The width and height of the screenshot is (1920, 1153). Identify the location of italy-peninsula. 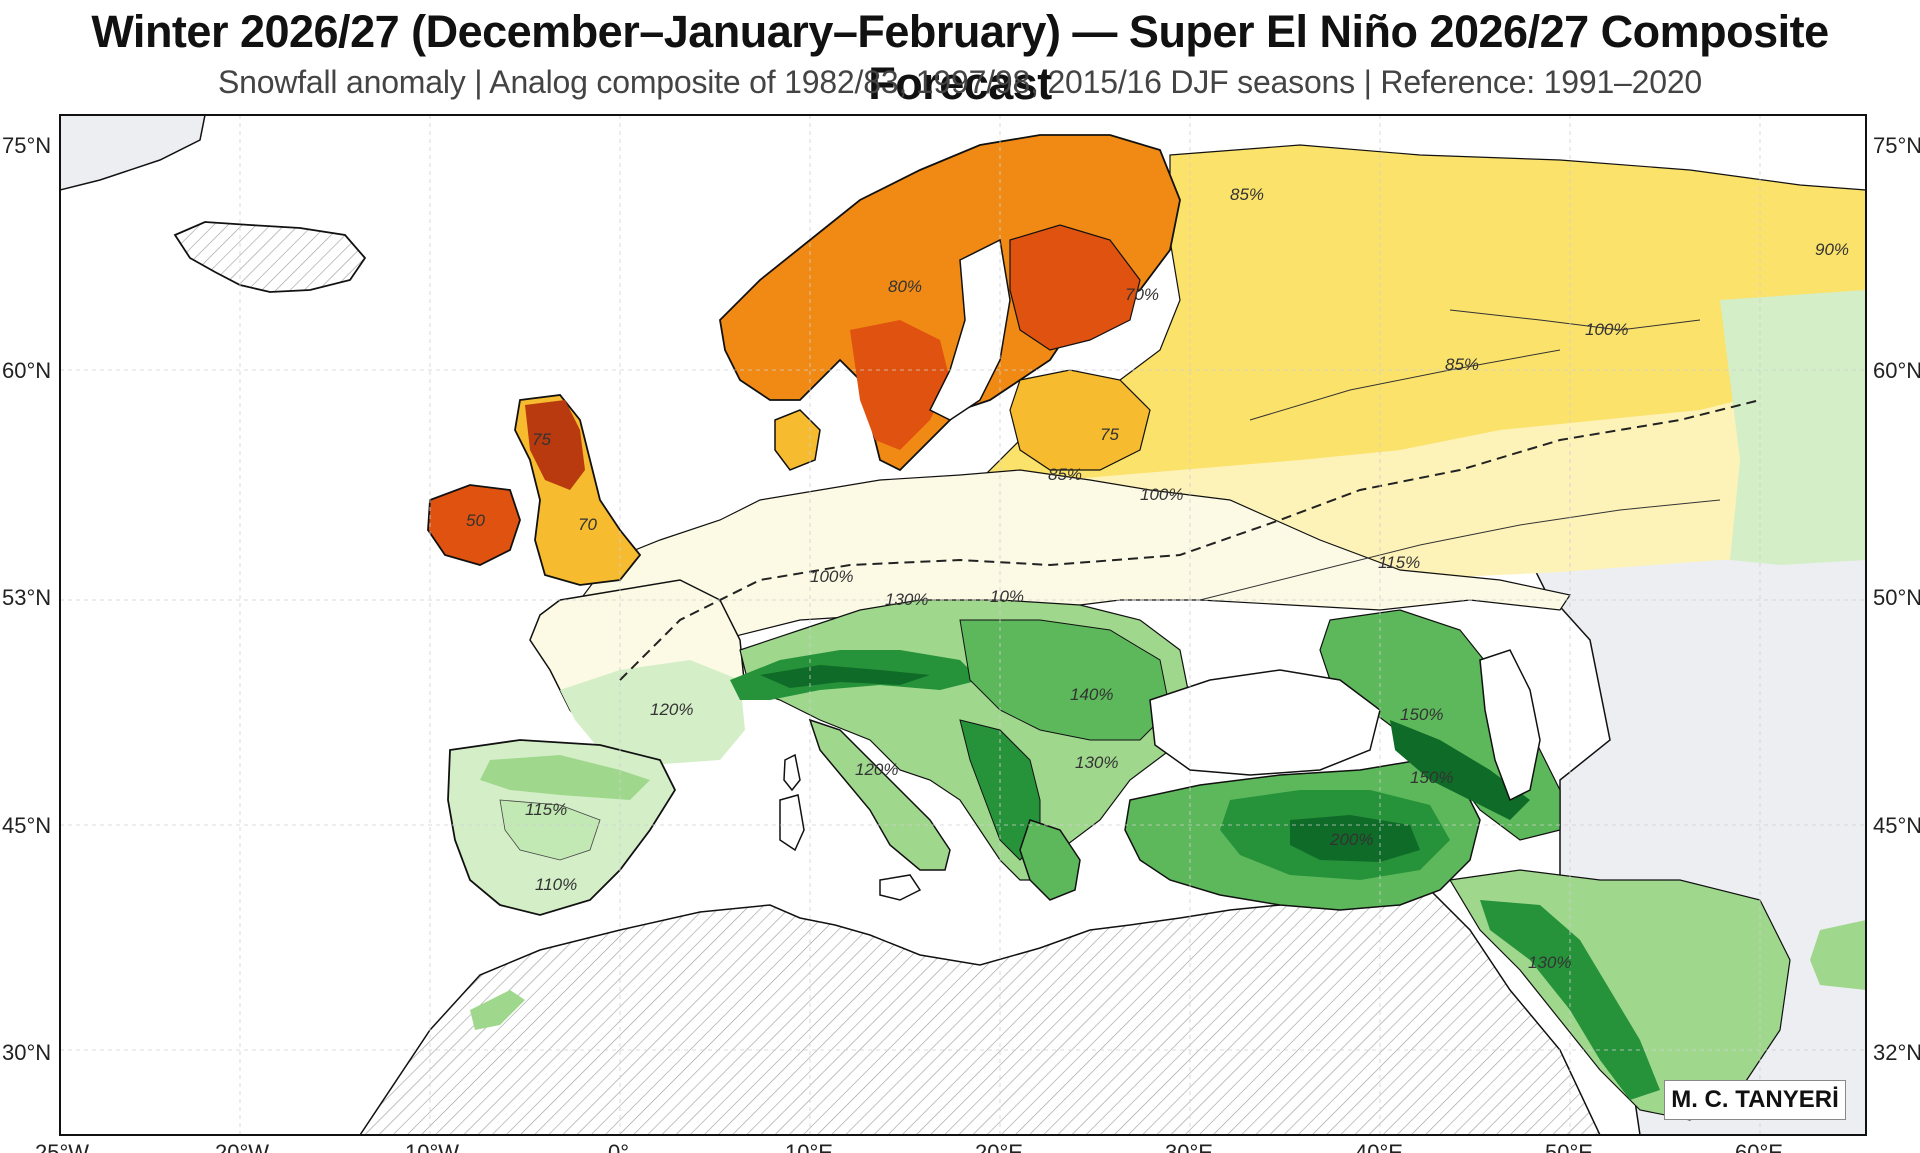
(879, 794).